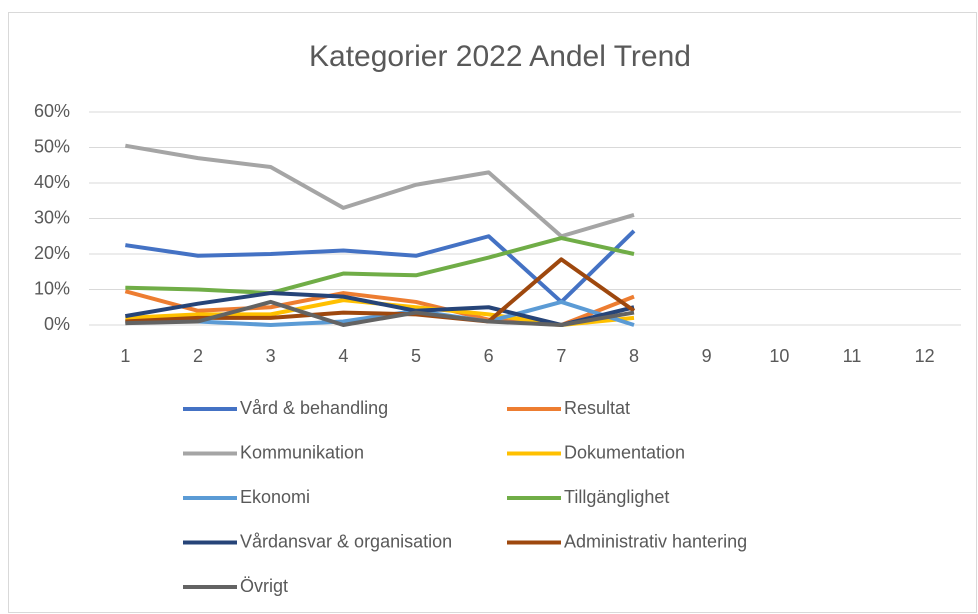 Image resolution: width=978 pixels, height=614 pixels. Describe the element at coordinates (198, 356) in the screenshot. I see `x-tick-label: 2` at that location.